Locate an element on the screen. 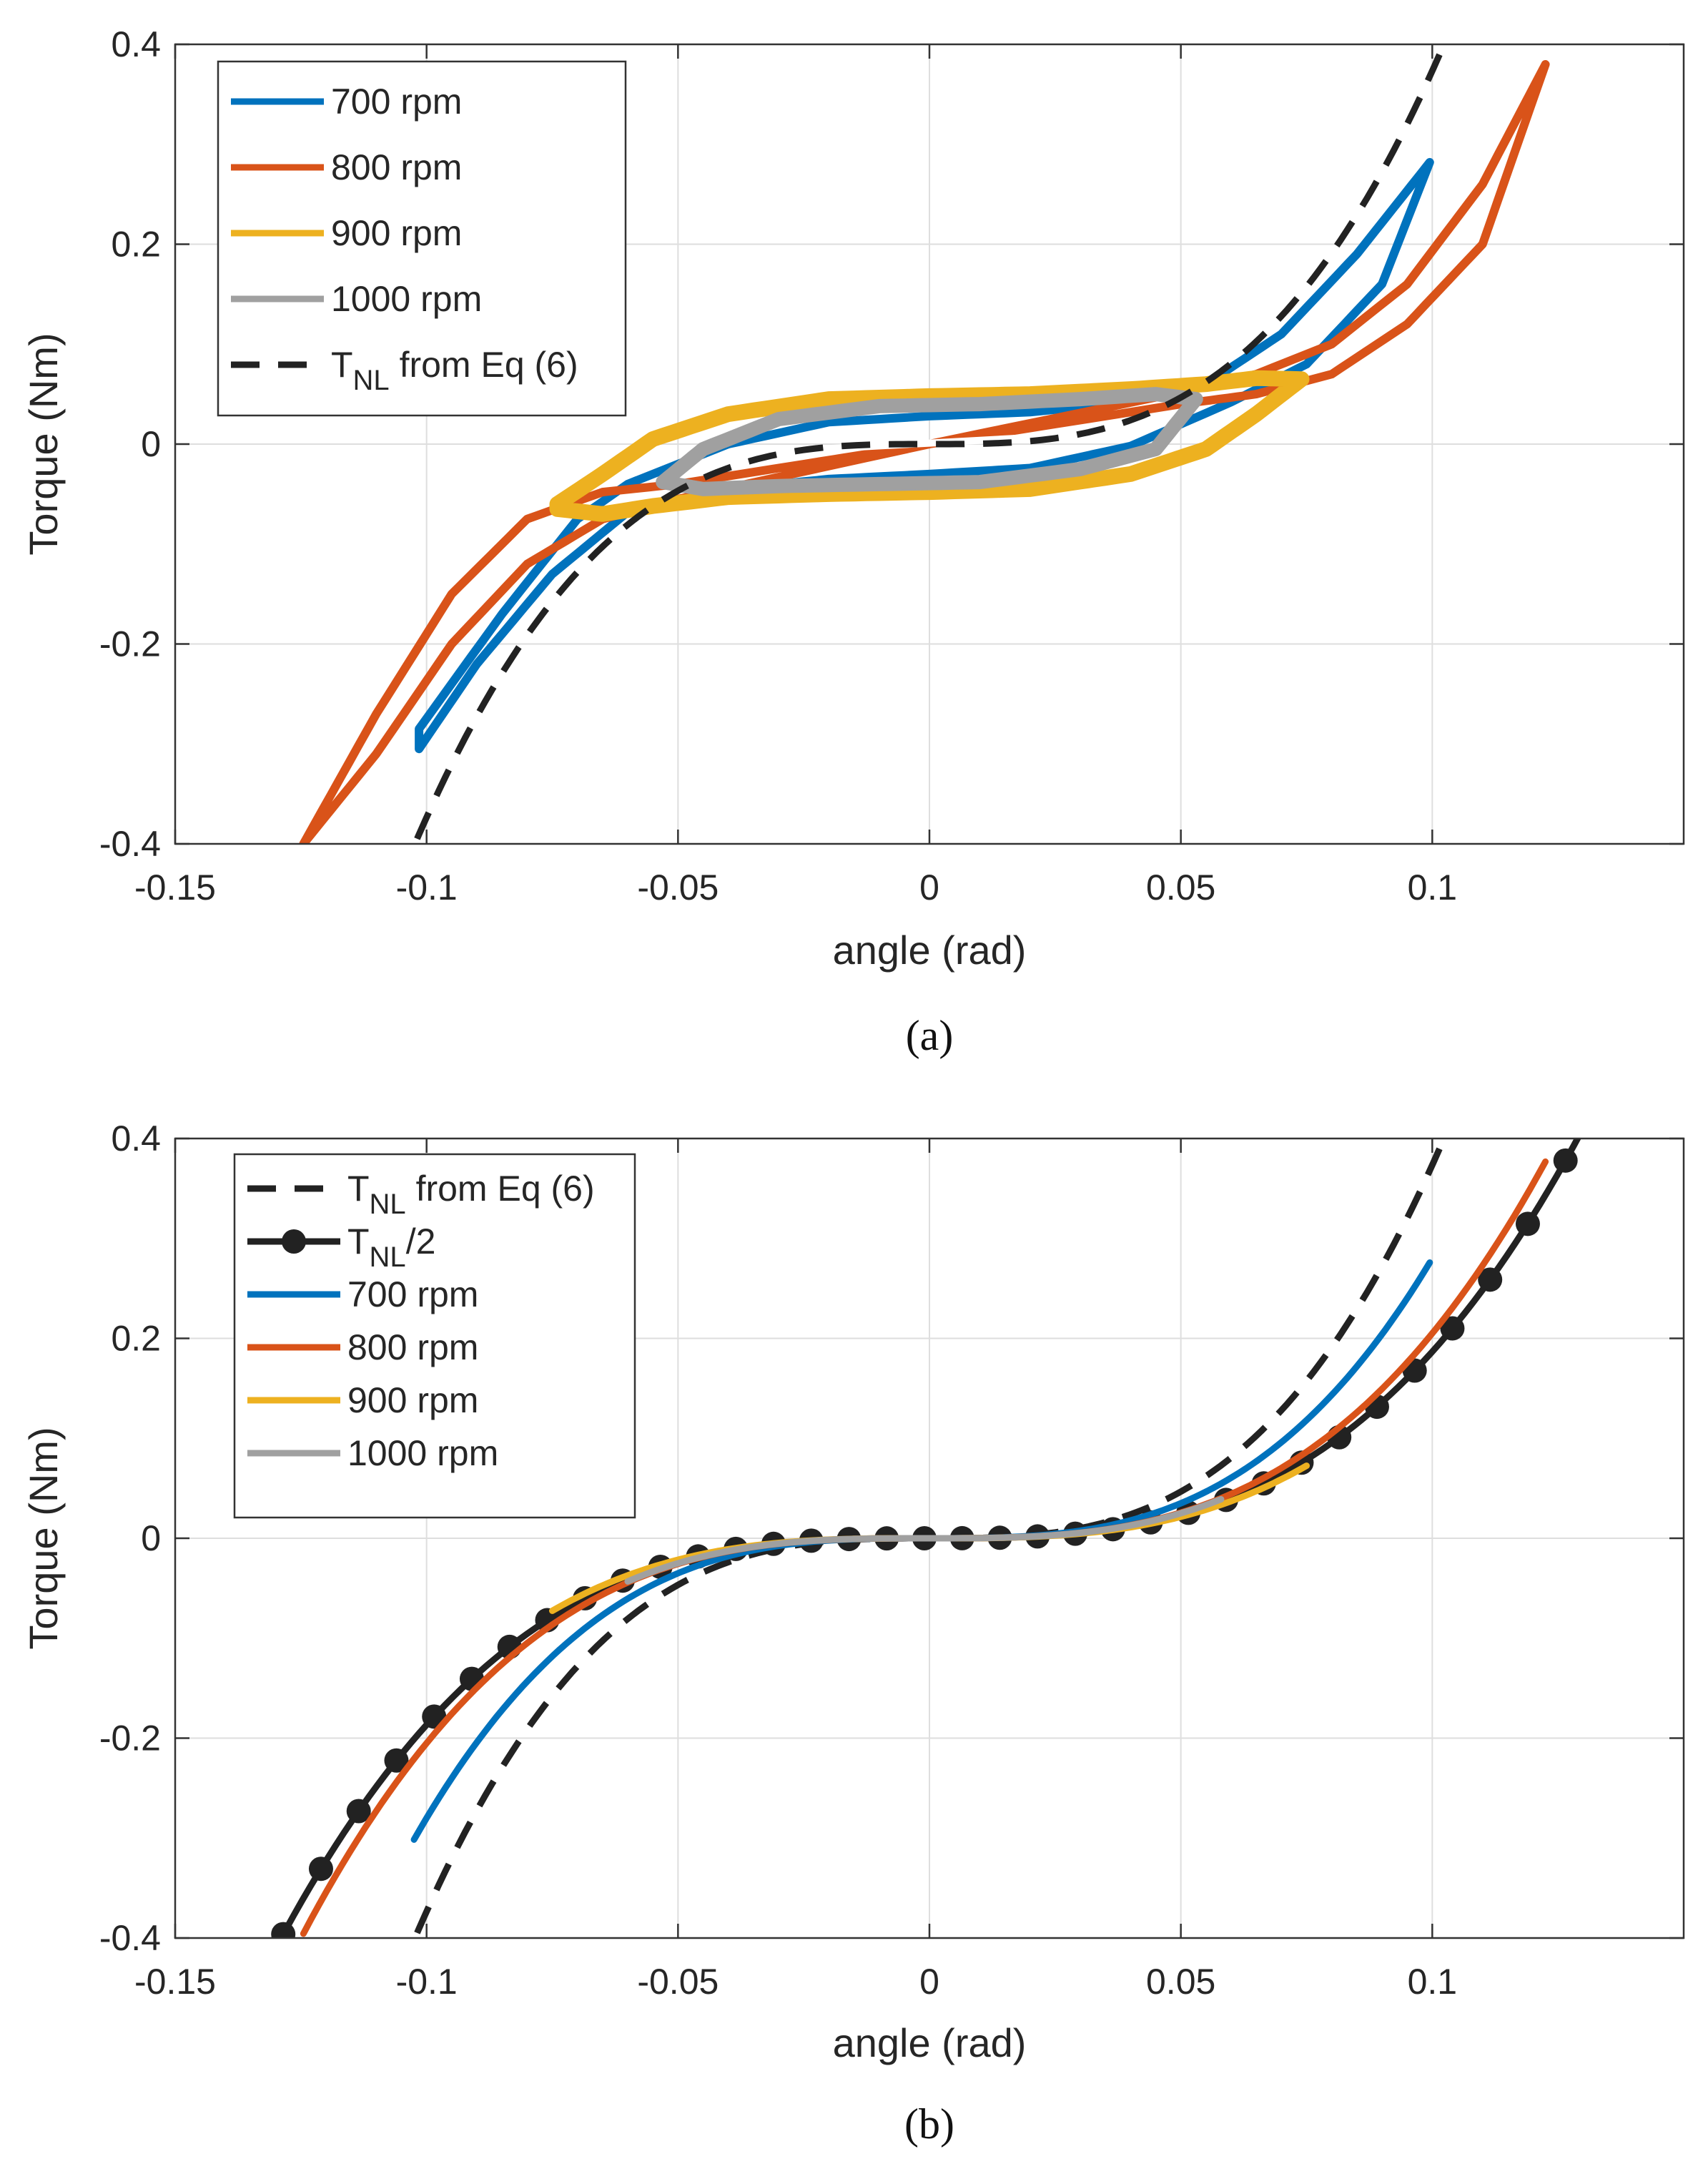 The image size is (1708, 2159). series-900-rpm is located at coordinates (929, 446).